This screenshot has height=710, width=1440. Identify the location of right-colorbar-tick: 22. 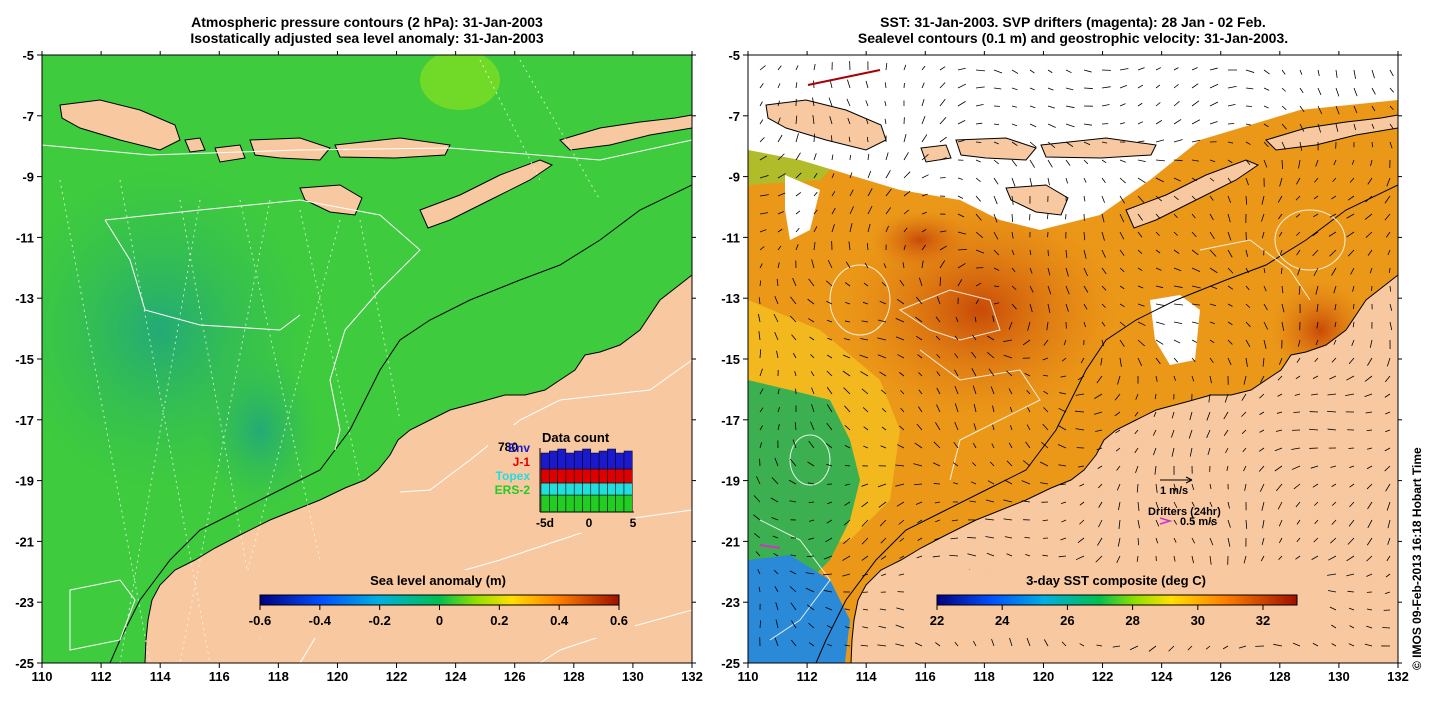
(937, 620).